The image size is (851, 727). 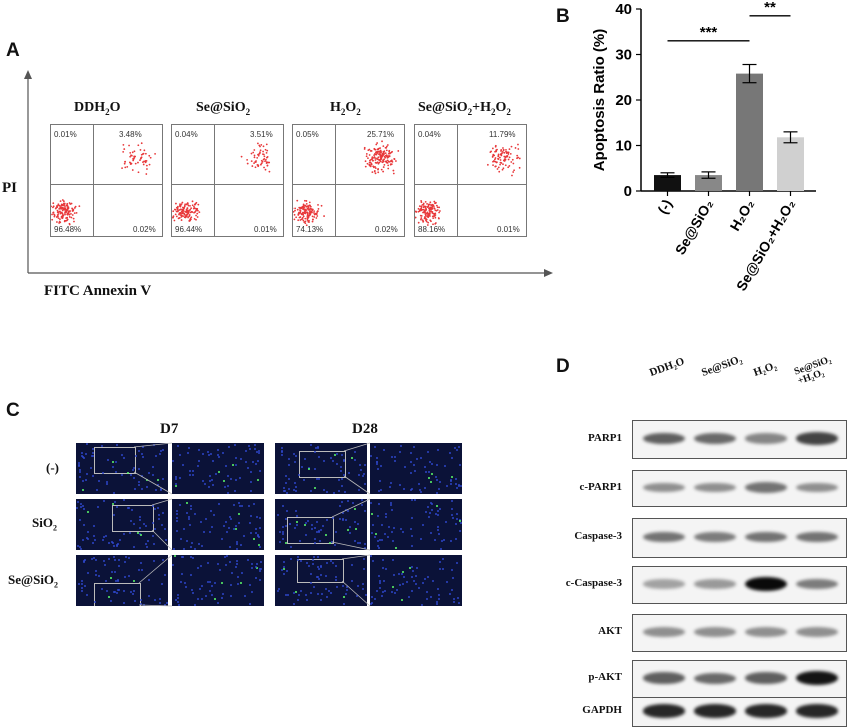 I want to click on wb-column-se-sio2: Se@SiO₂, so click(x=722, y=366).